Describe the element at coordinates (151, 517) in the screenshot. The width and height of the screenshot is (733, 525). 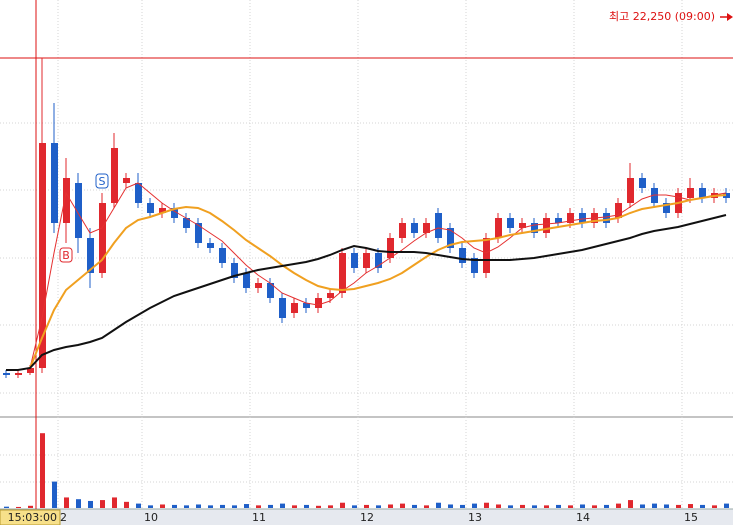
I see `x-tick-label: 10` at that location.